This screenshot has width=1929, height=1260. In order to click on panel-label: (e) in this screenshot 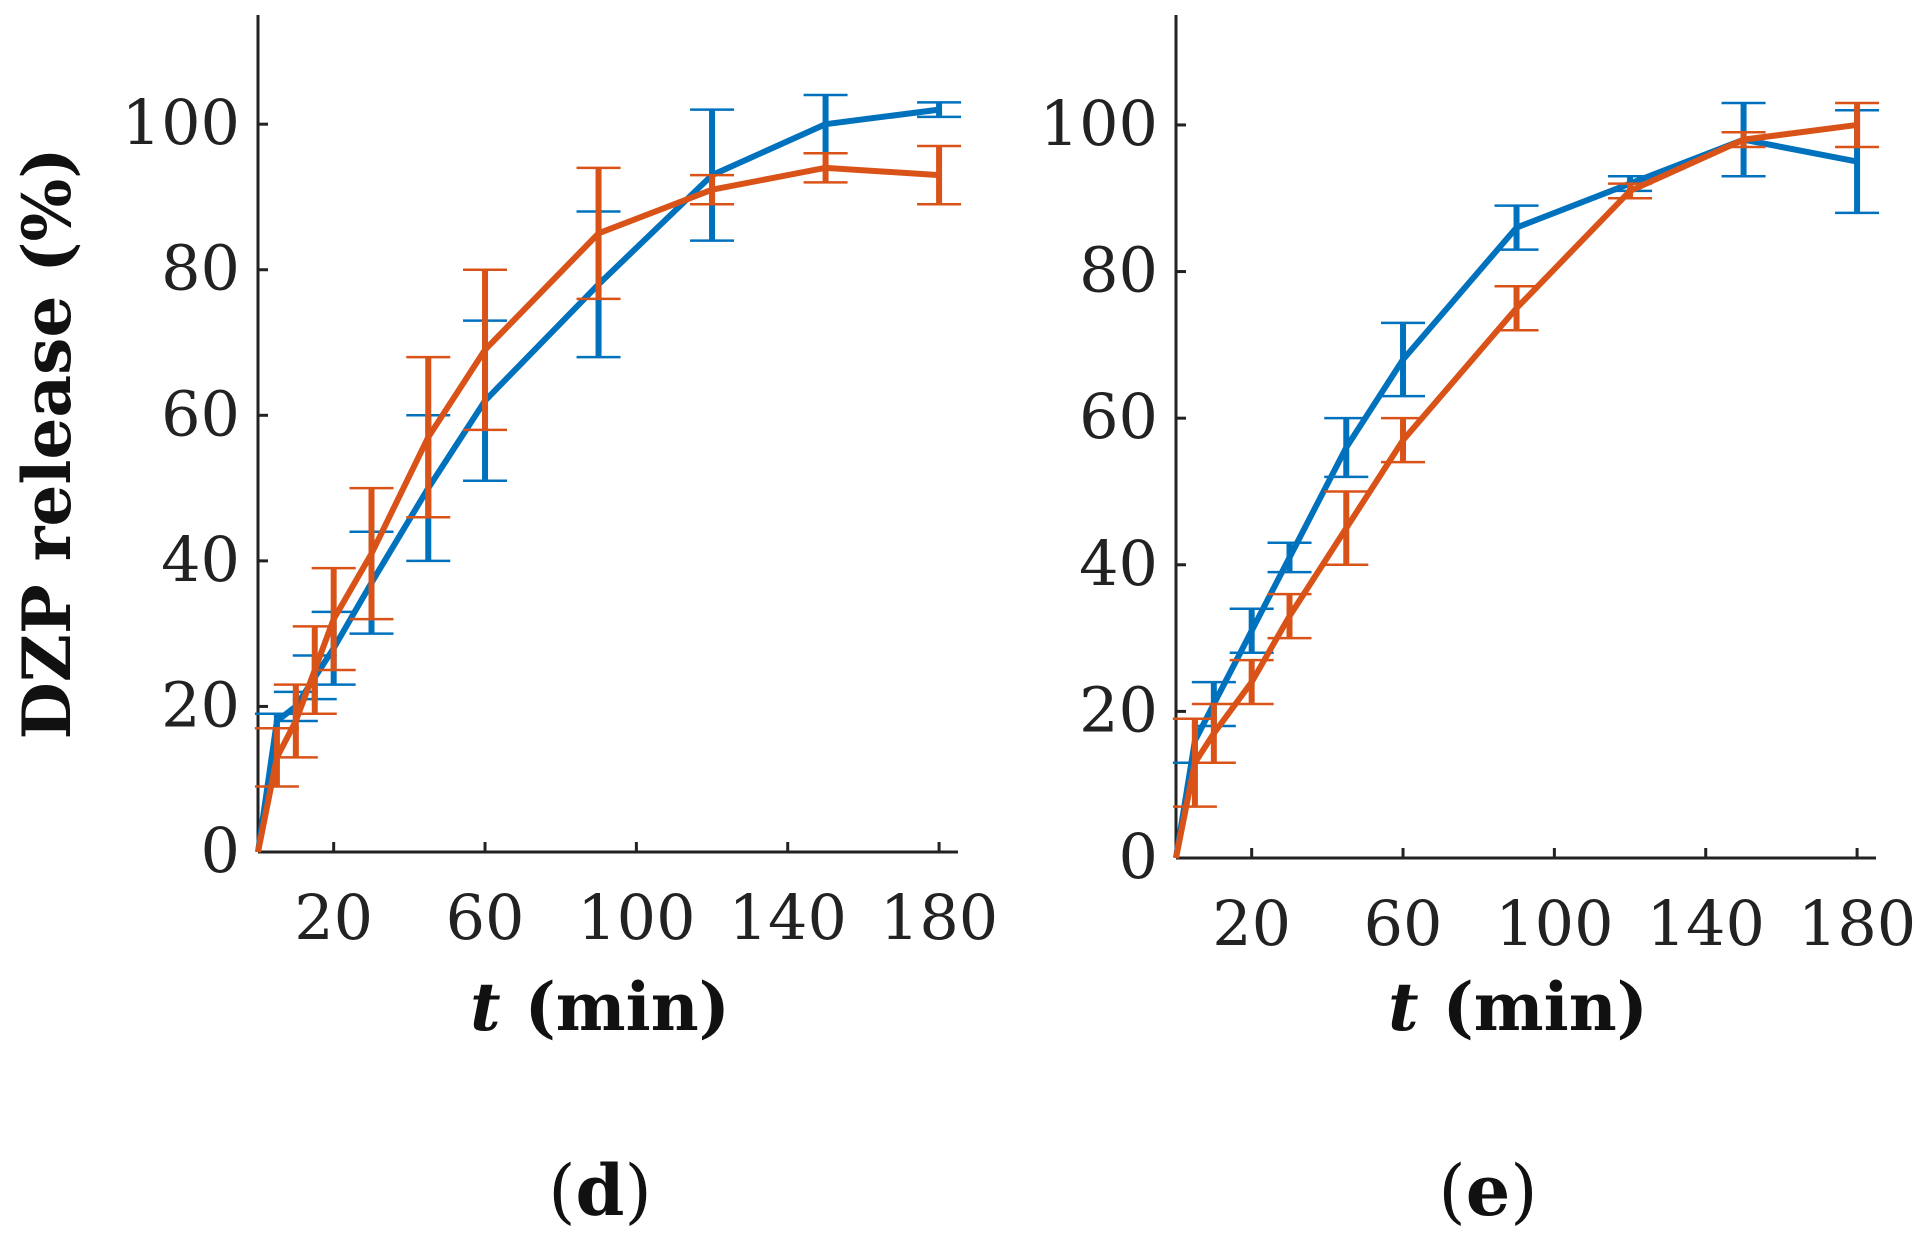, I will do `click(1487, 1190)`.